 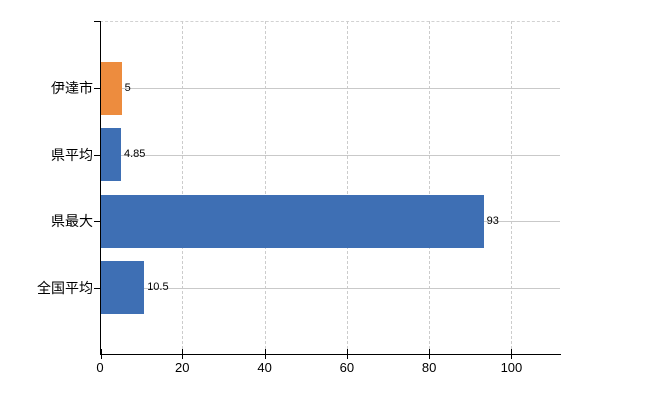 I want to click on x-tick-label: 80, so click(x=429, y=367).